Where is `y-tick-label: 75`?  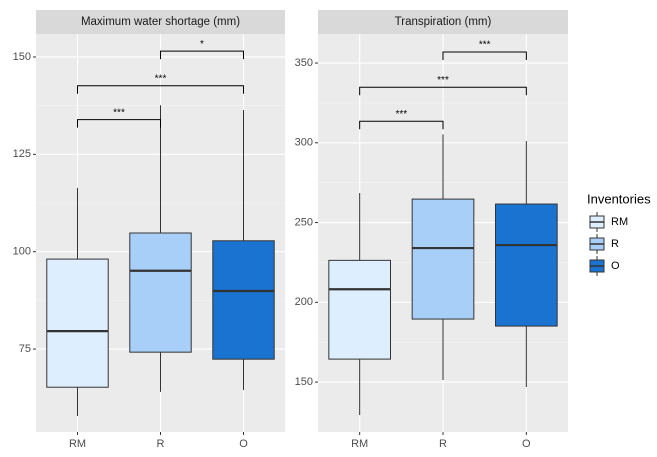 y-tick-label: 75 is located at coordinates (25, 349).